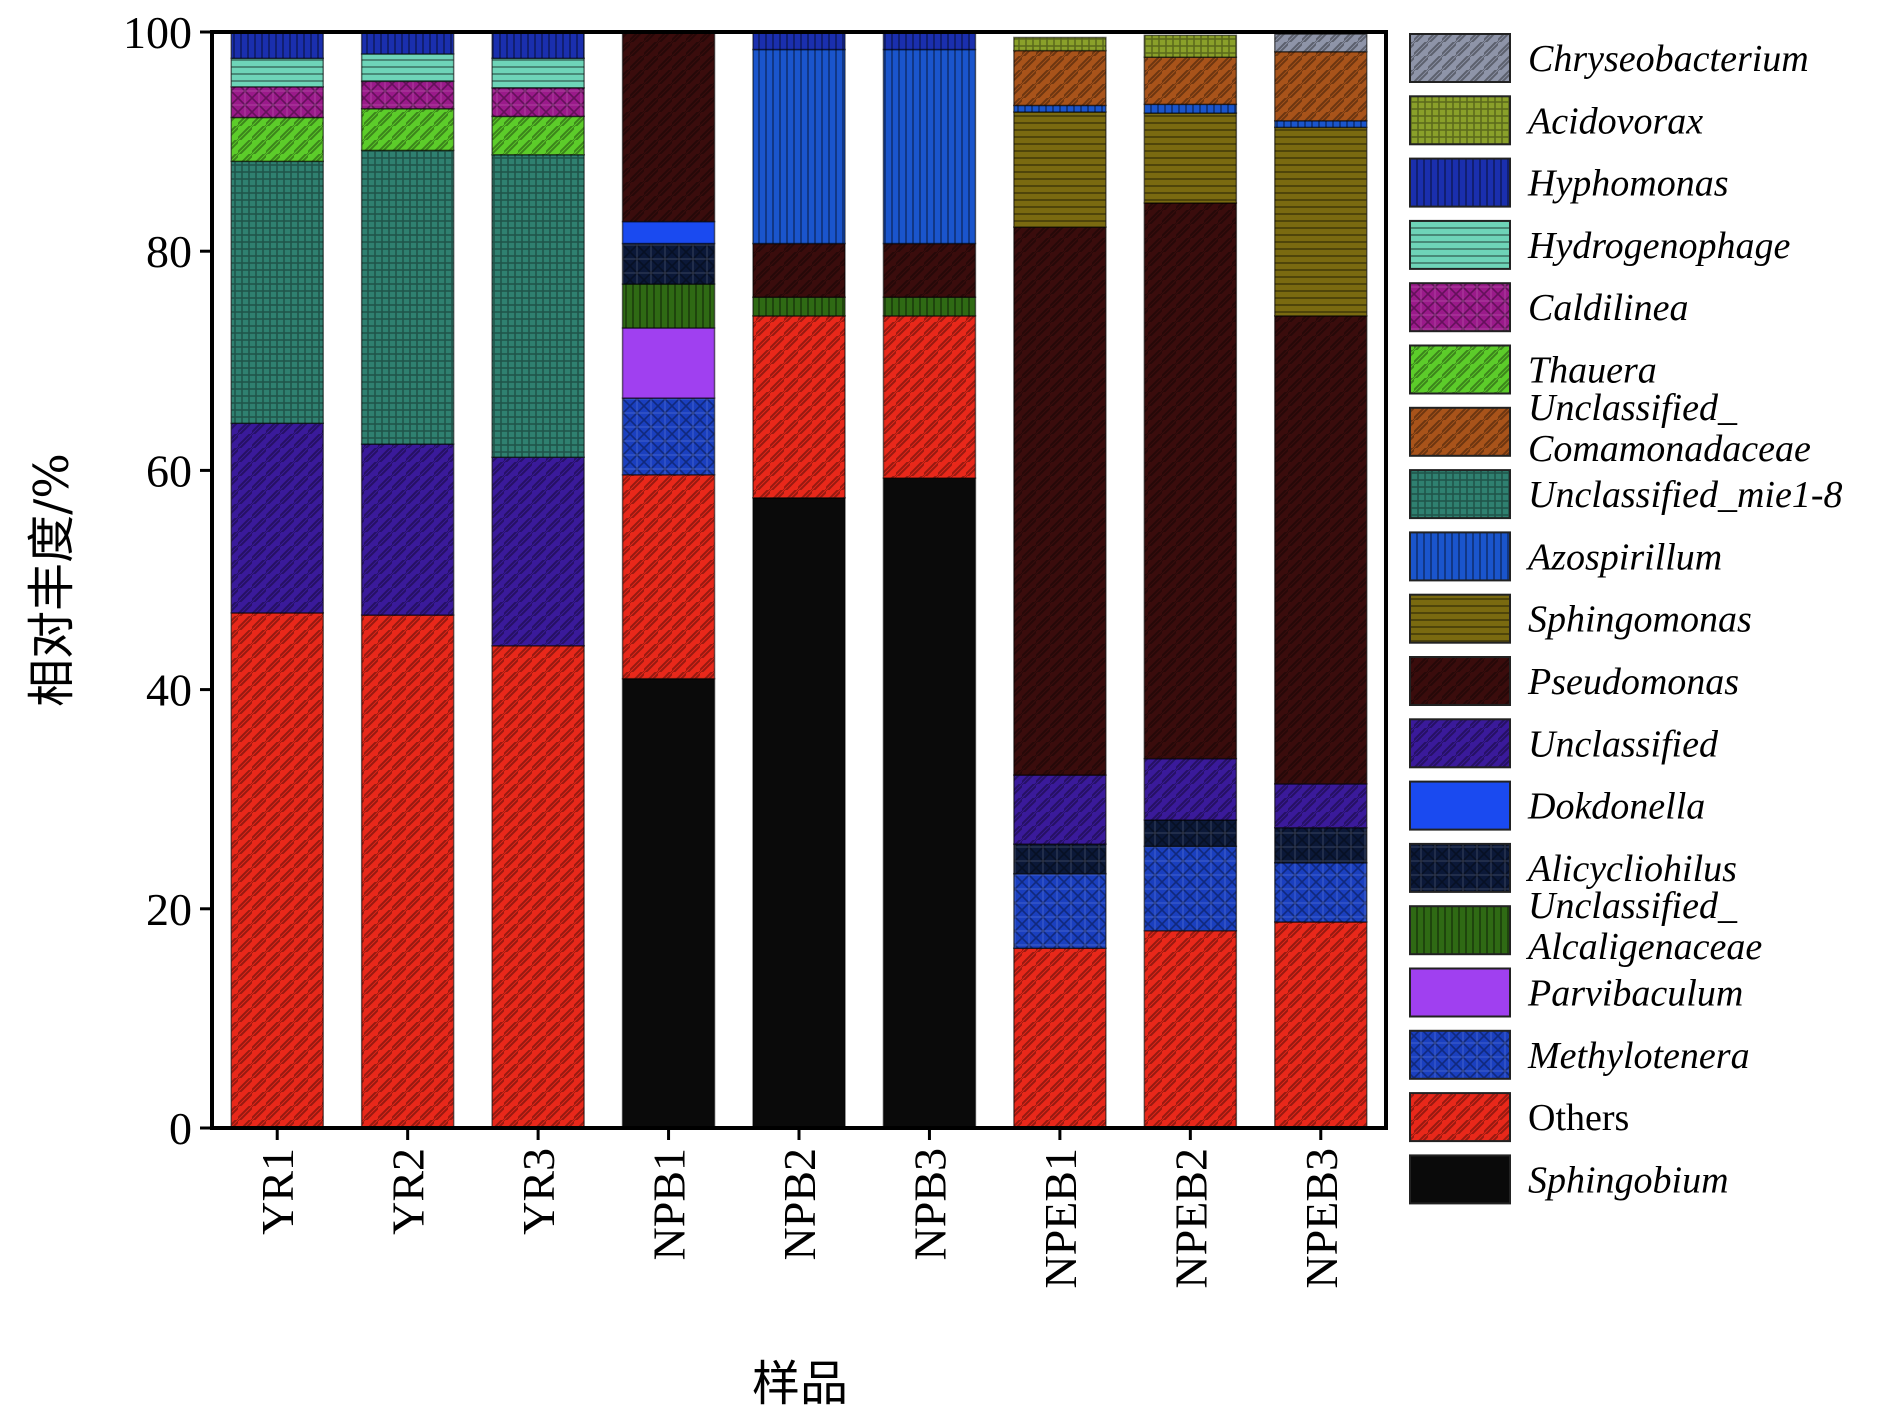 Image resolution: width=1890 pixels, height=1413 pixels. I want to click on x-tick-label-yr2: YR2, so click(408, 1191).